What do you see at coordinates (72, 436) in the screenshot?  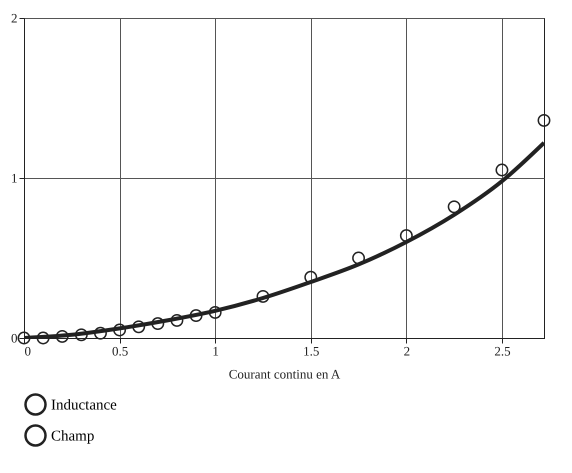 I see `legend-label: Champ` at bounding box center [72, 436].